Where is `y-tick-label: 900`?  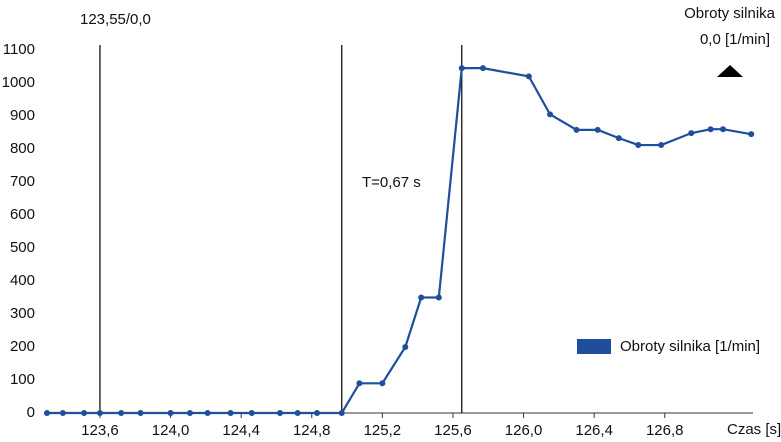
y-tick-label: 900 is located at coordinates (22, 115).